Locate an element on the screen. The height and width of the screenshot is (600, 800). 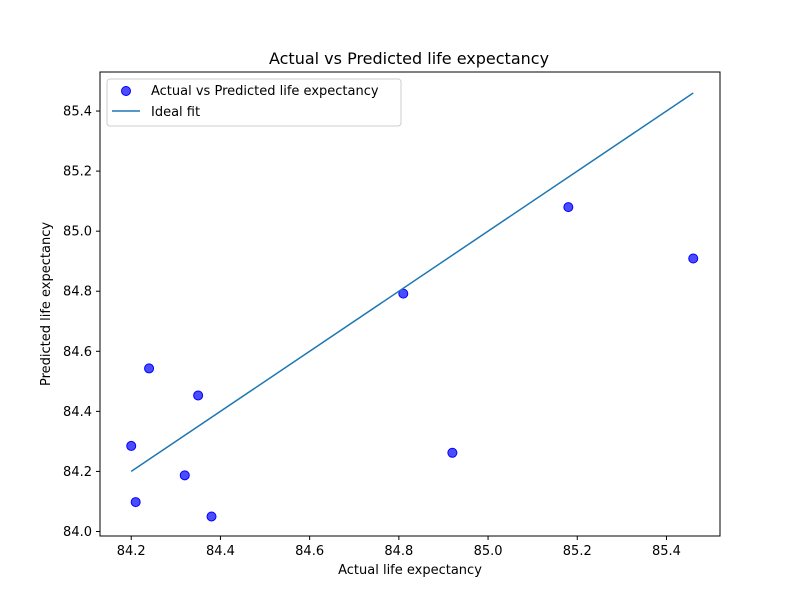
y-tick-label-7: 85.4 is located at coordinates (77, 112).